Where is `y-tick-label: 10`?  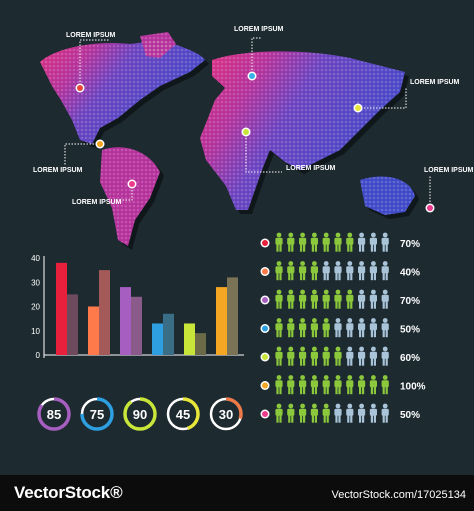 y-tick-label: 10 is located at coordinates (35, 331).